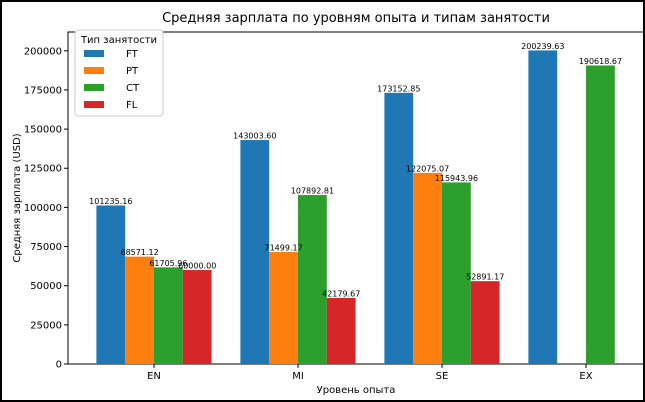  What do you see at coordinates (298, 376) in the screenshot?
I see `x-tick-label: MI` at bounding box center [298, 376].